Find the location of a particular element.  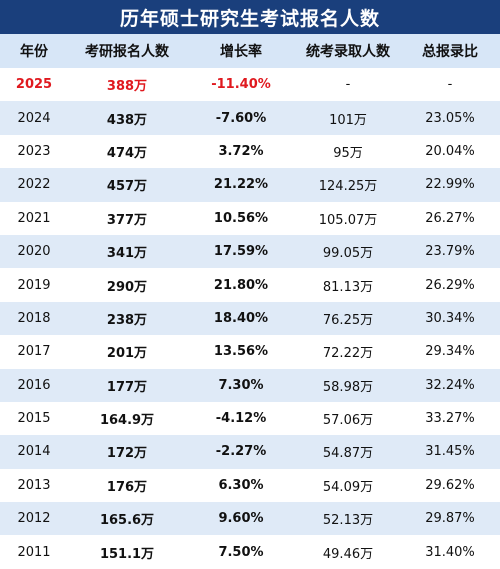

cell-growth: 17.59% is located at coordinates (241, 252).